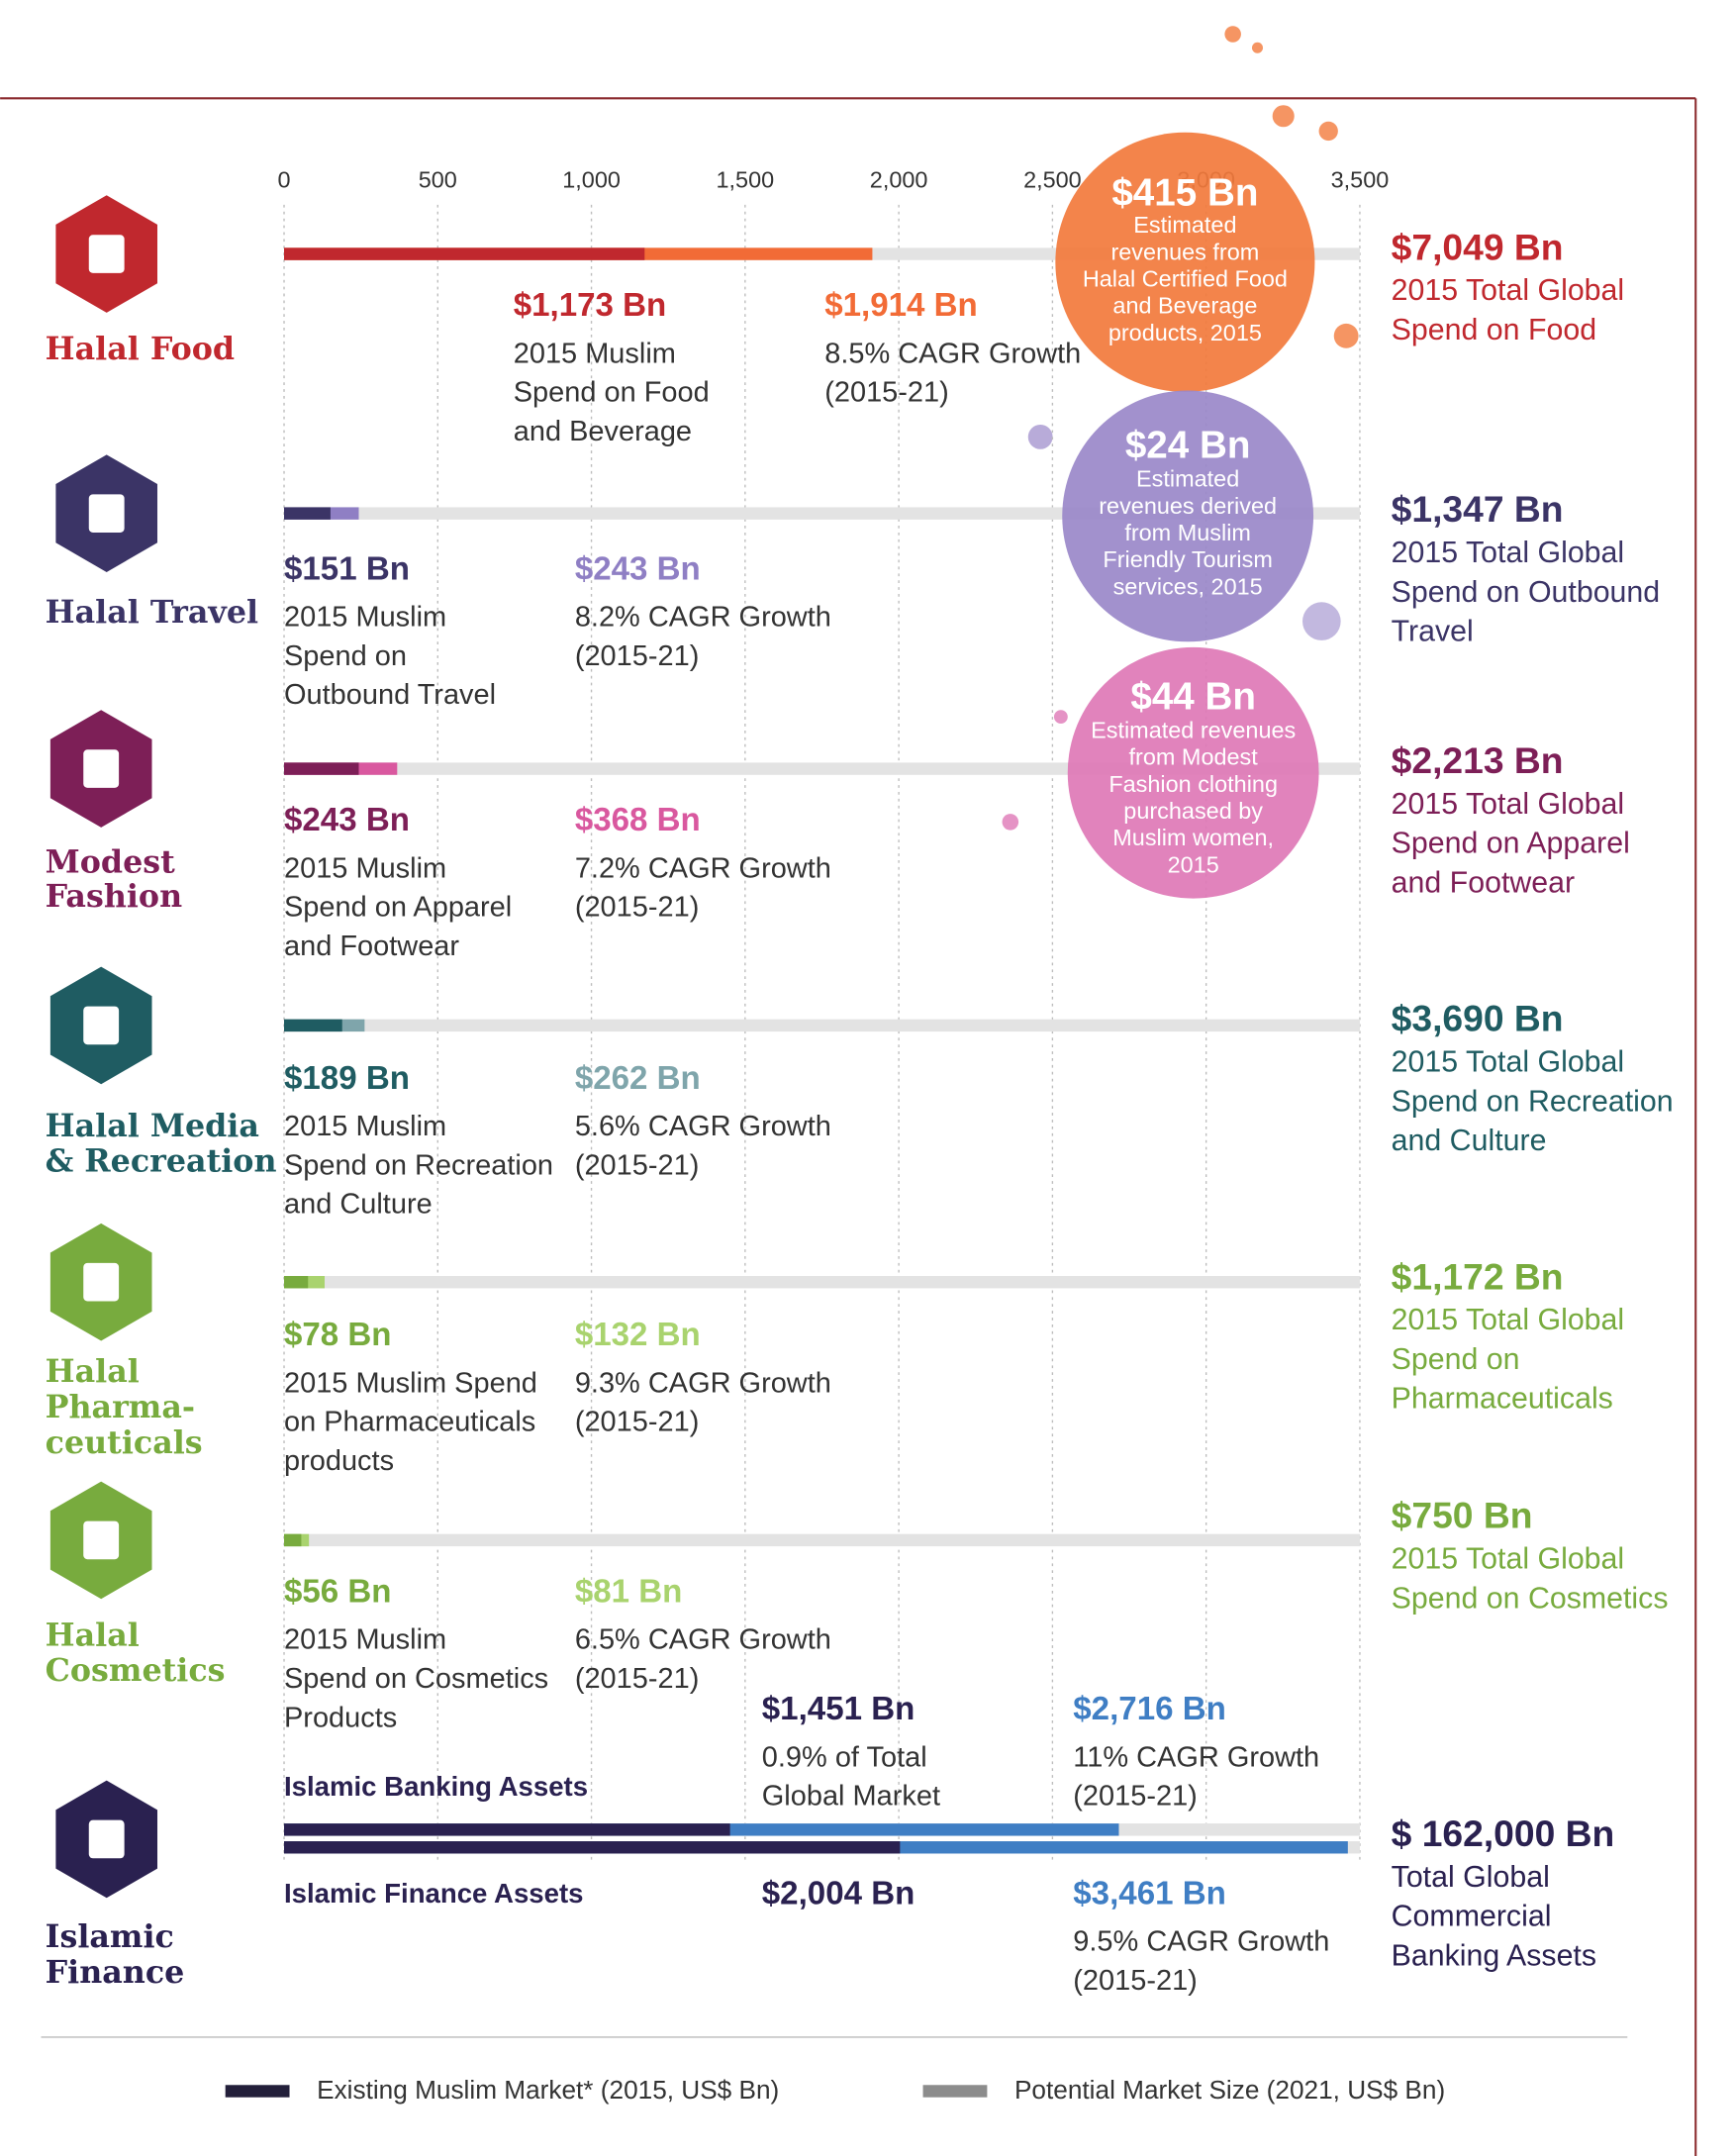 The width and height of the screenshot is (1734, 2156). I want to click on bubble-text: services, 2015, so click(1188, 586).